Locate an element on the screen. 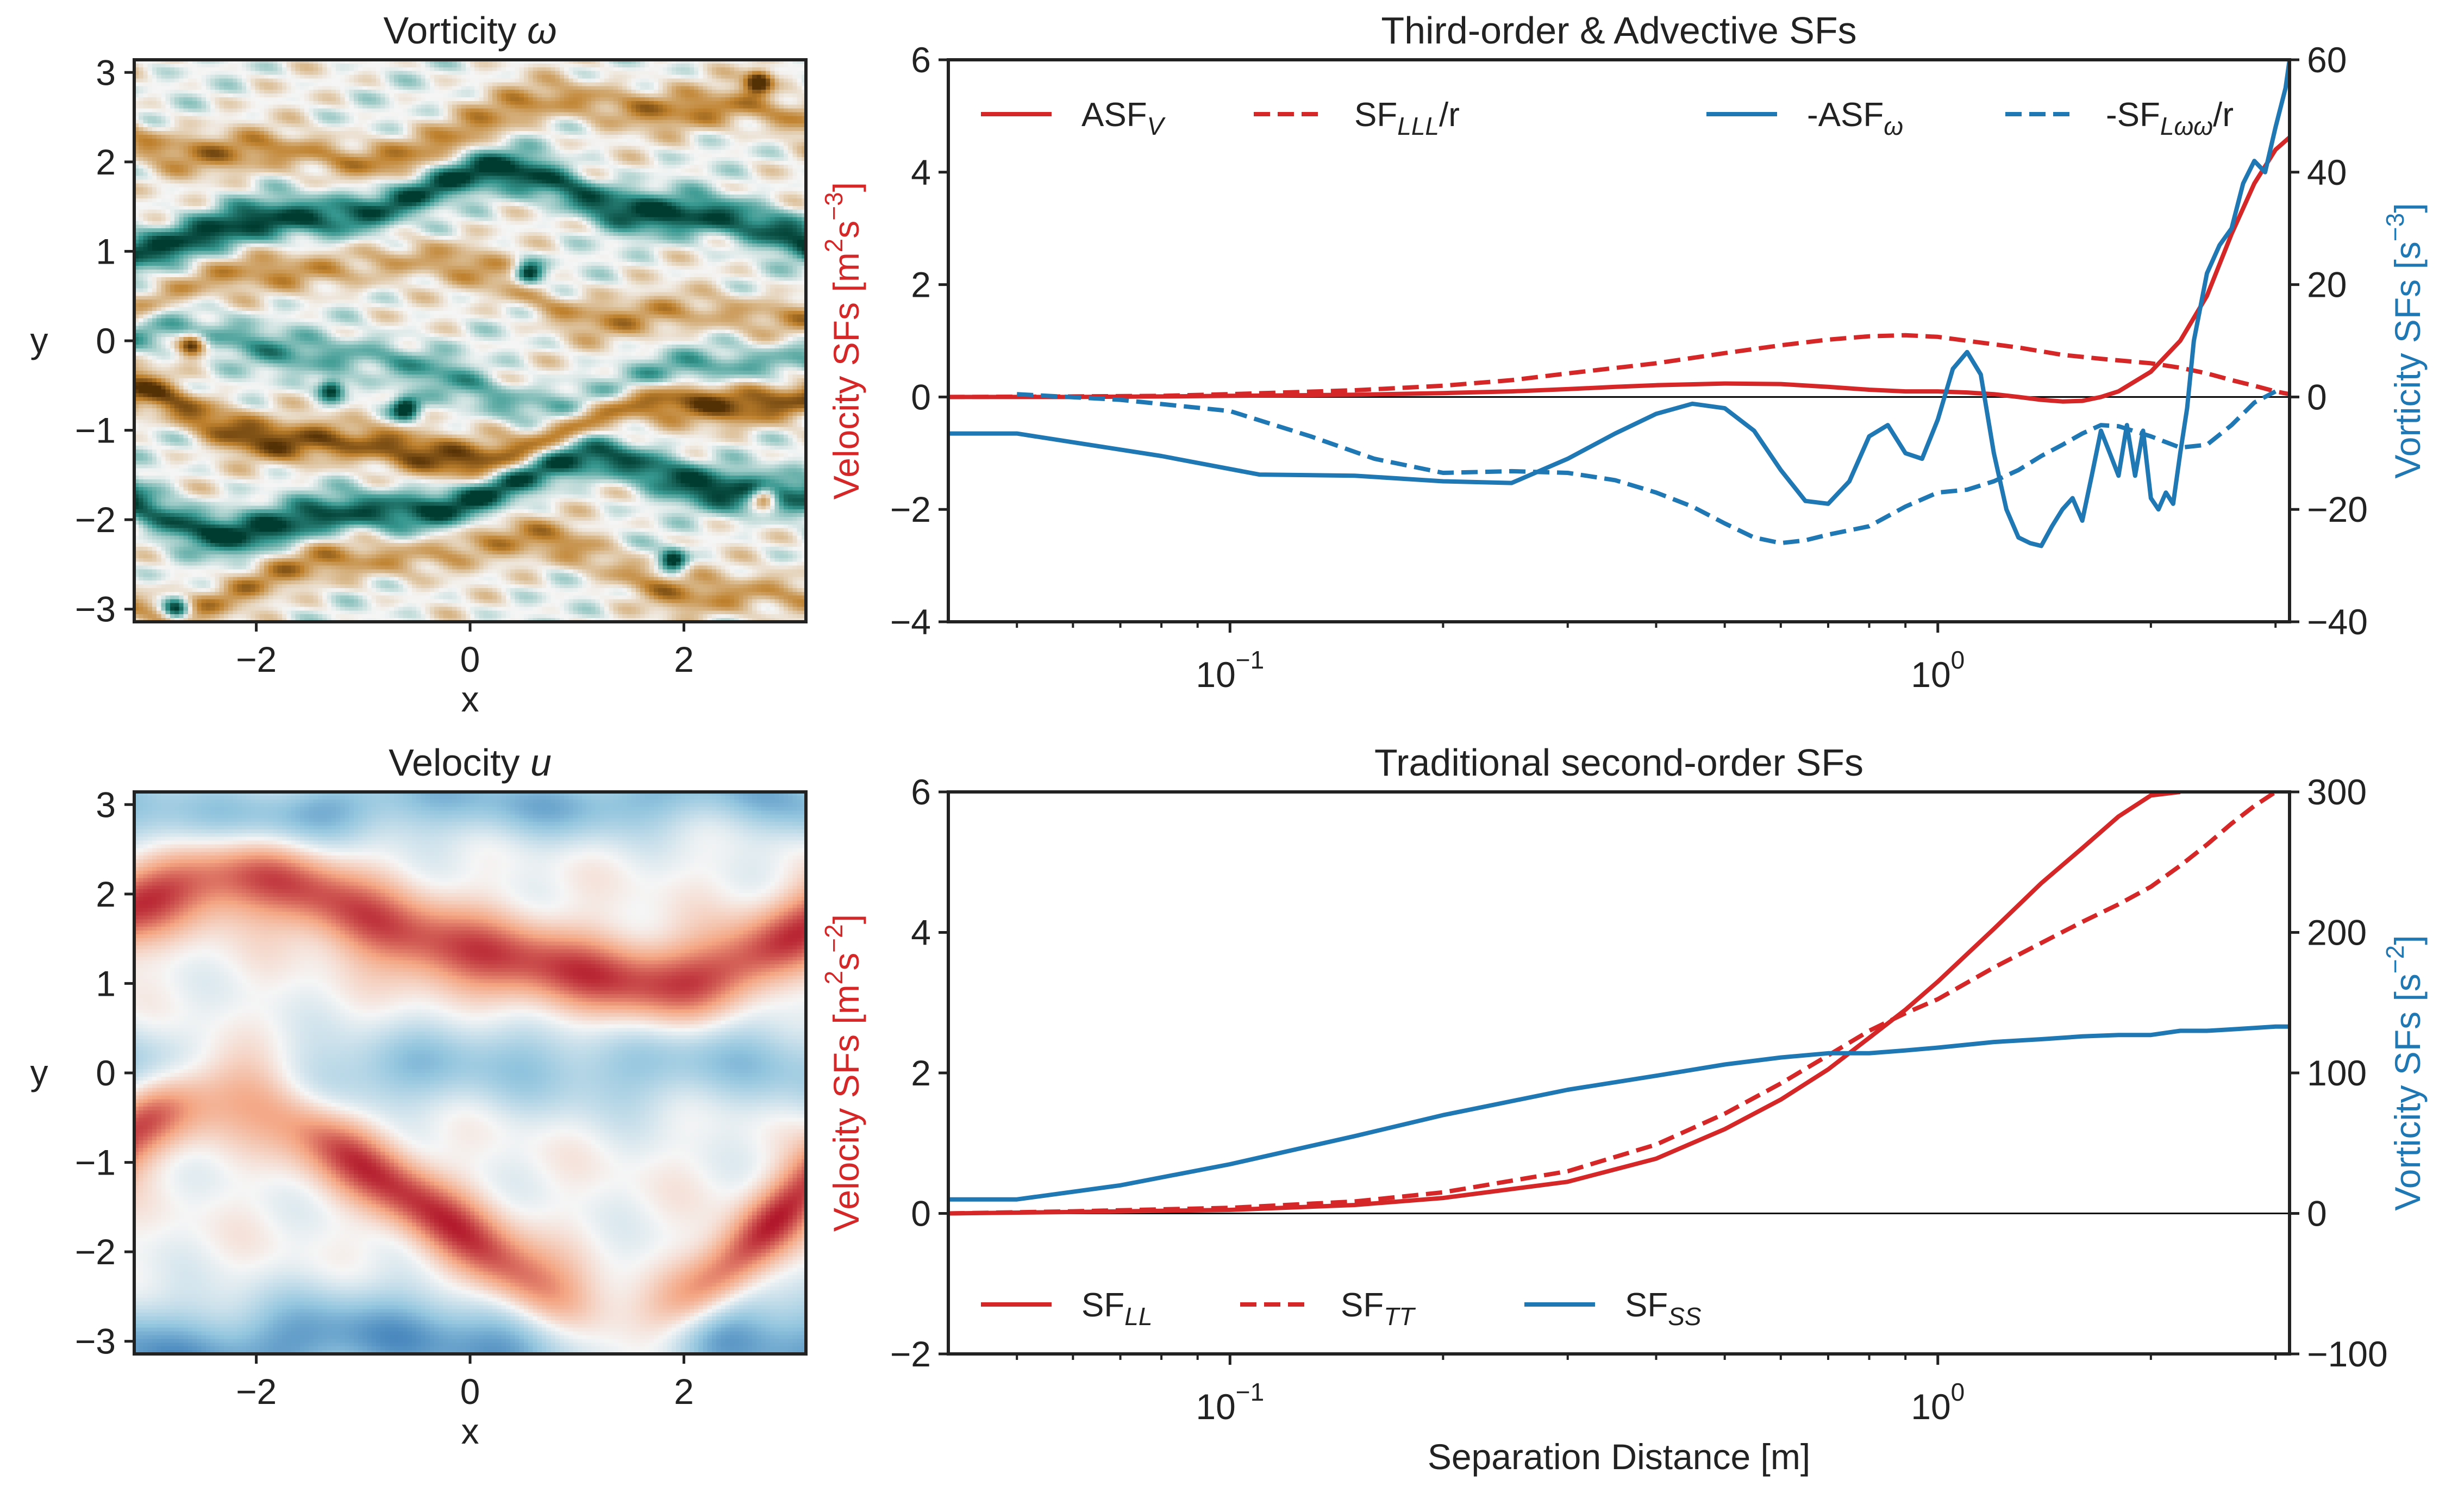  y-right-axis-label: Vorticity SFs [s−2] is located at coordinates (2404, 1072).